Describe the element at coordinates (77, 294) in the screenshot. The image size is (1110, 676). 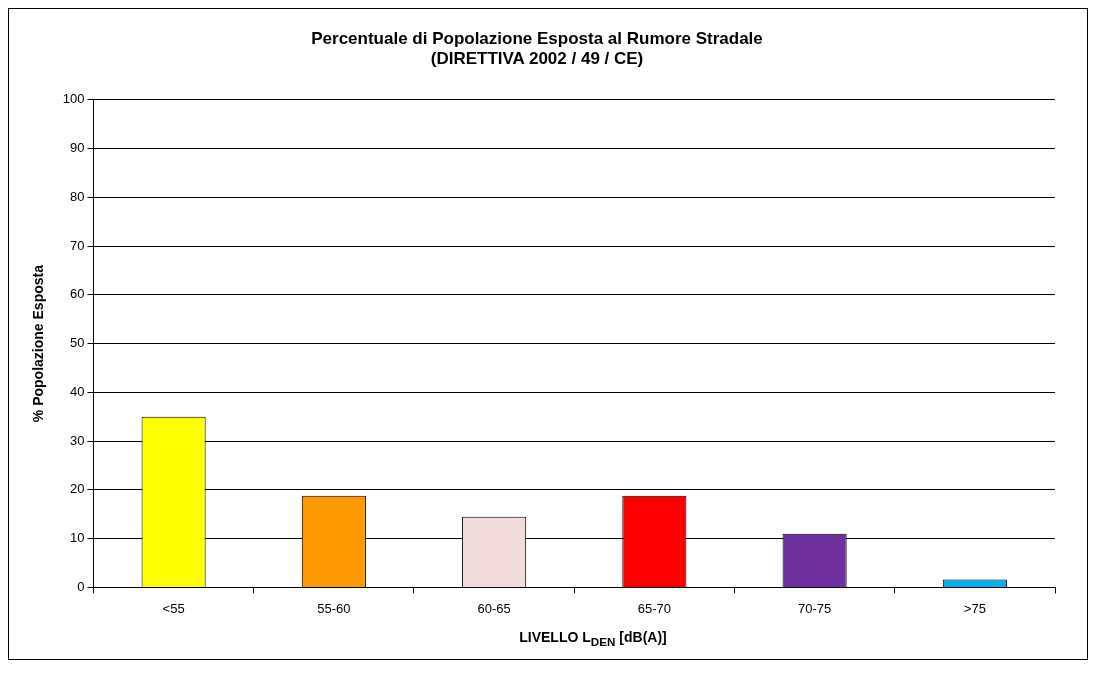
I see `y-tick-label: 60` at that location.